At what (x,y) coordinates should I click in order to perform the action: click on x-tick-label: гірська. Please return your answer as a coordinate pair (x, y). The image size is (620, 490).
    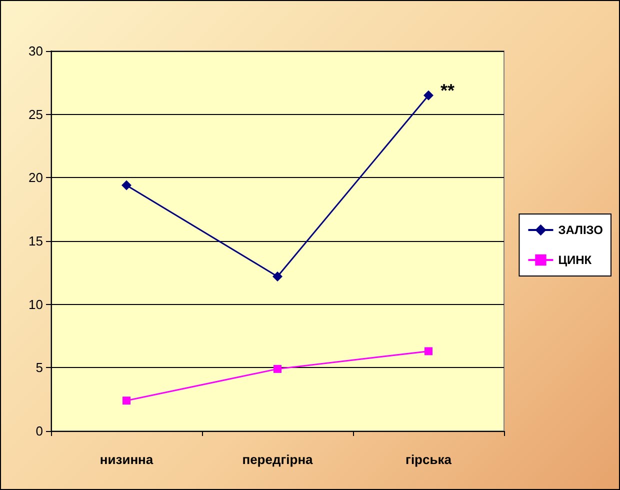
    Looking at the image, I should click on (429, 459).